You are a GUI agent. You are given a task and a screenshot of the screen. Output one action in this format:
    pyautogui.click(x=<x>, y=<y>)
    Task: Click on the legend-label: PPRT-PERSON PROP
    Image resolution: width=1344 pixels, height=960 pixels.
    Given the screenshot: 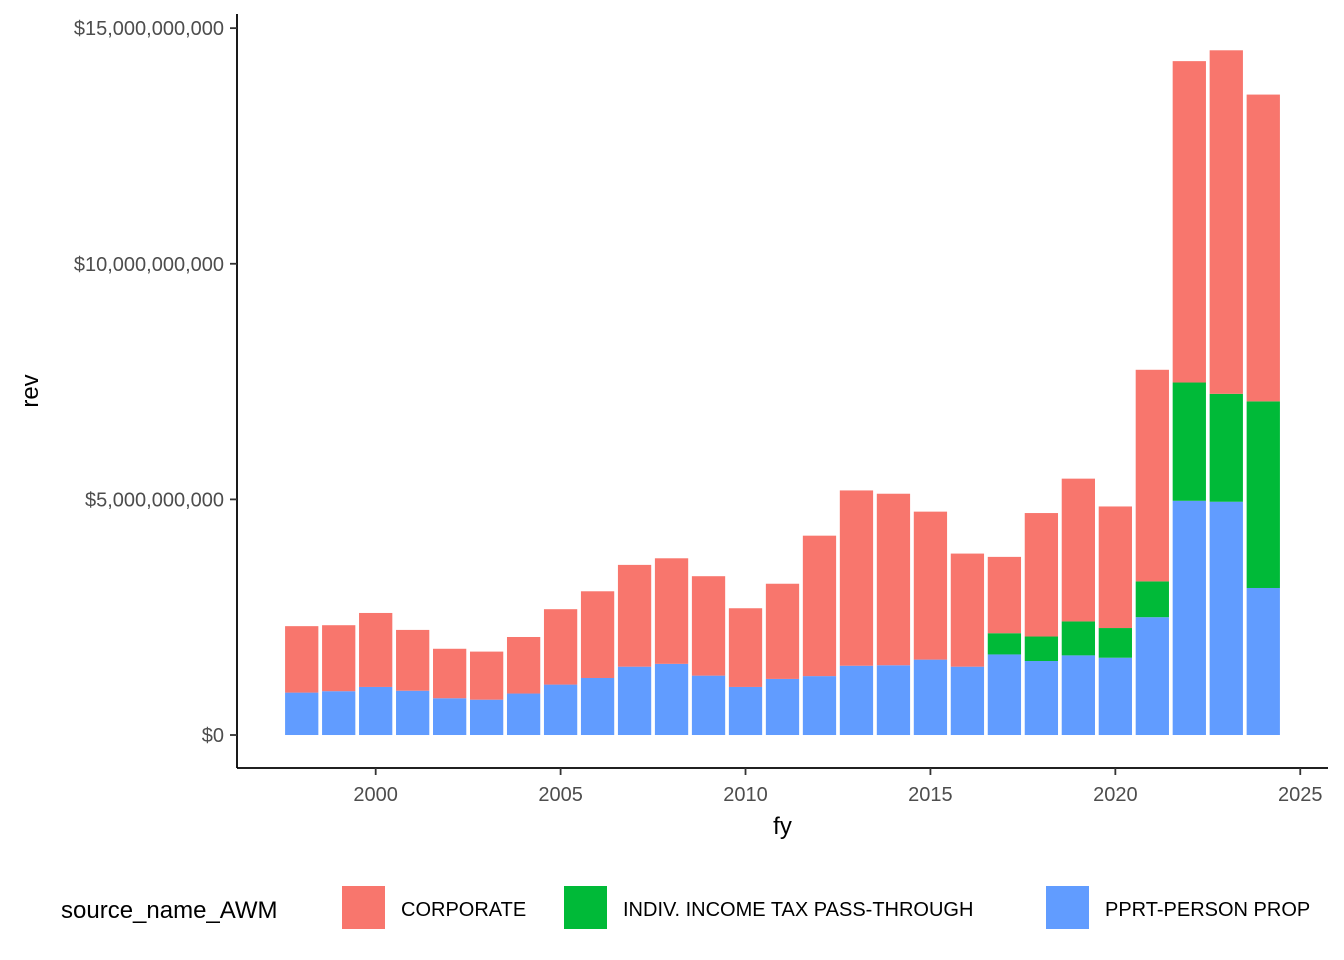 What is the action you would take?
    pyautogui.click(x=1207, y=910)
    